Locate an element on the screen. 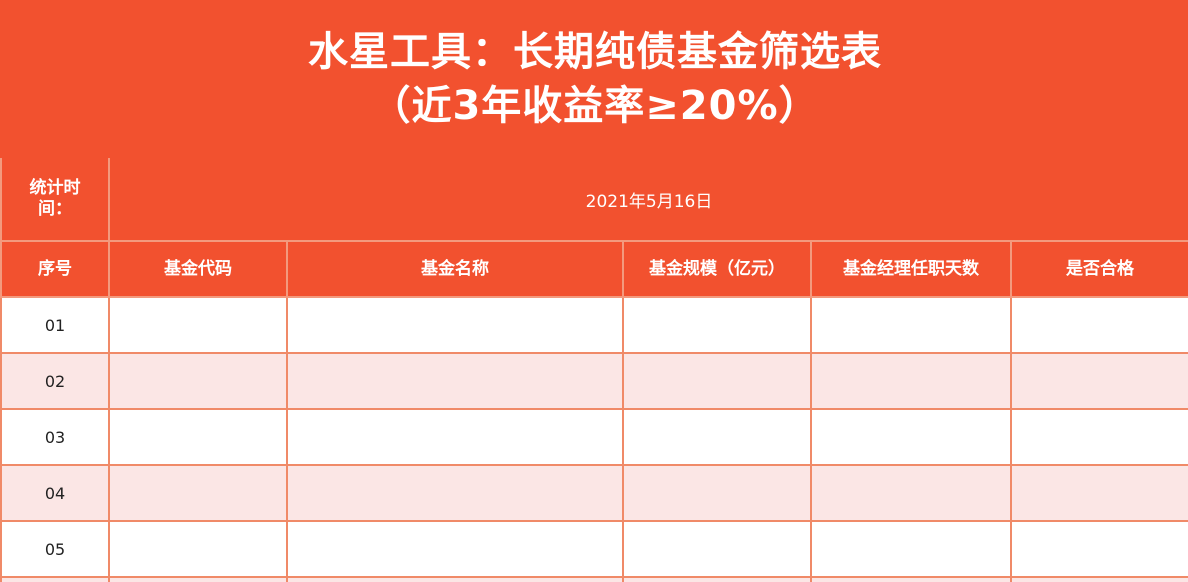 Image resolution: width=1188 pixels, height=582 pixels. stat-time-label: 统计时间： is located at coordinates (55, 199).